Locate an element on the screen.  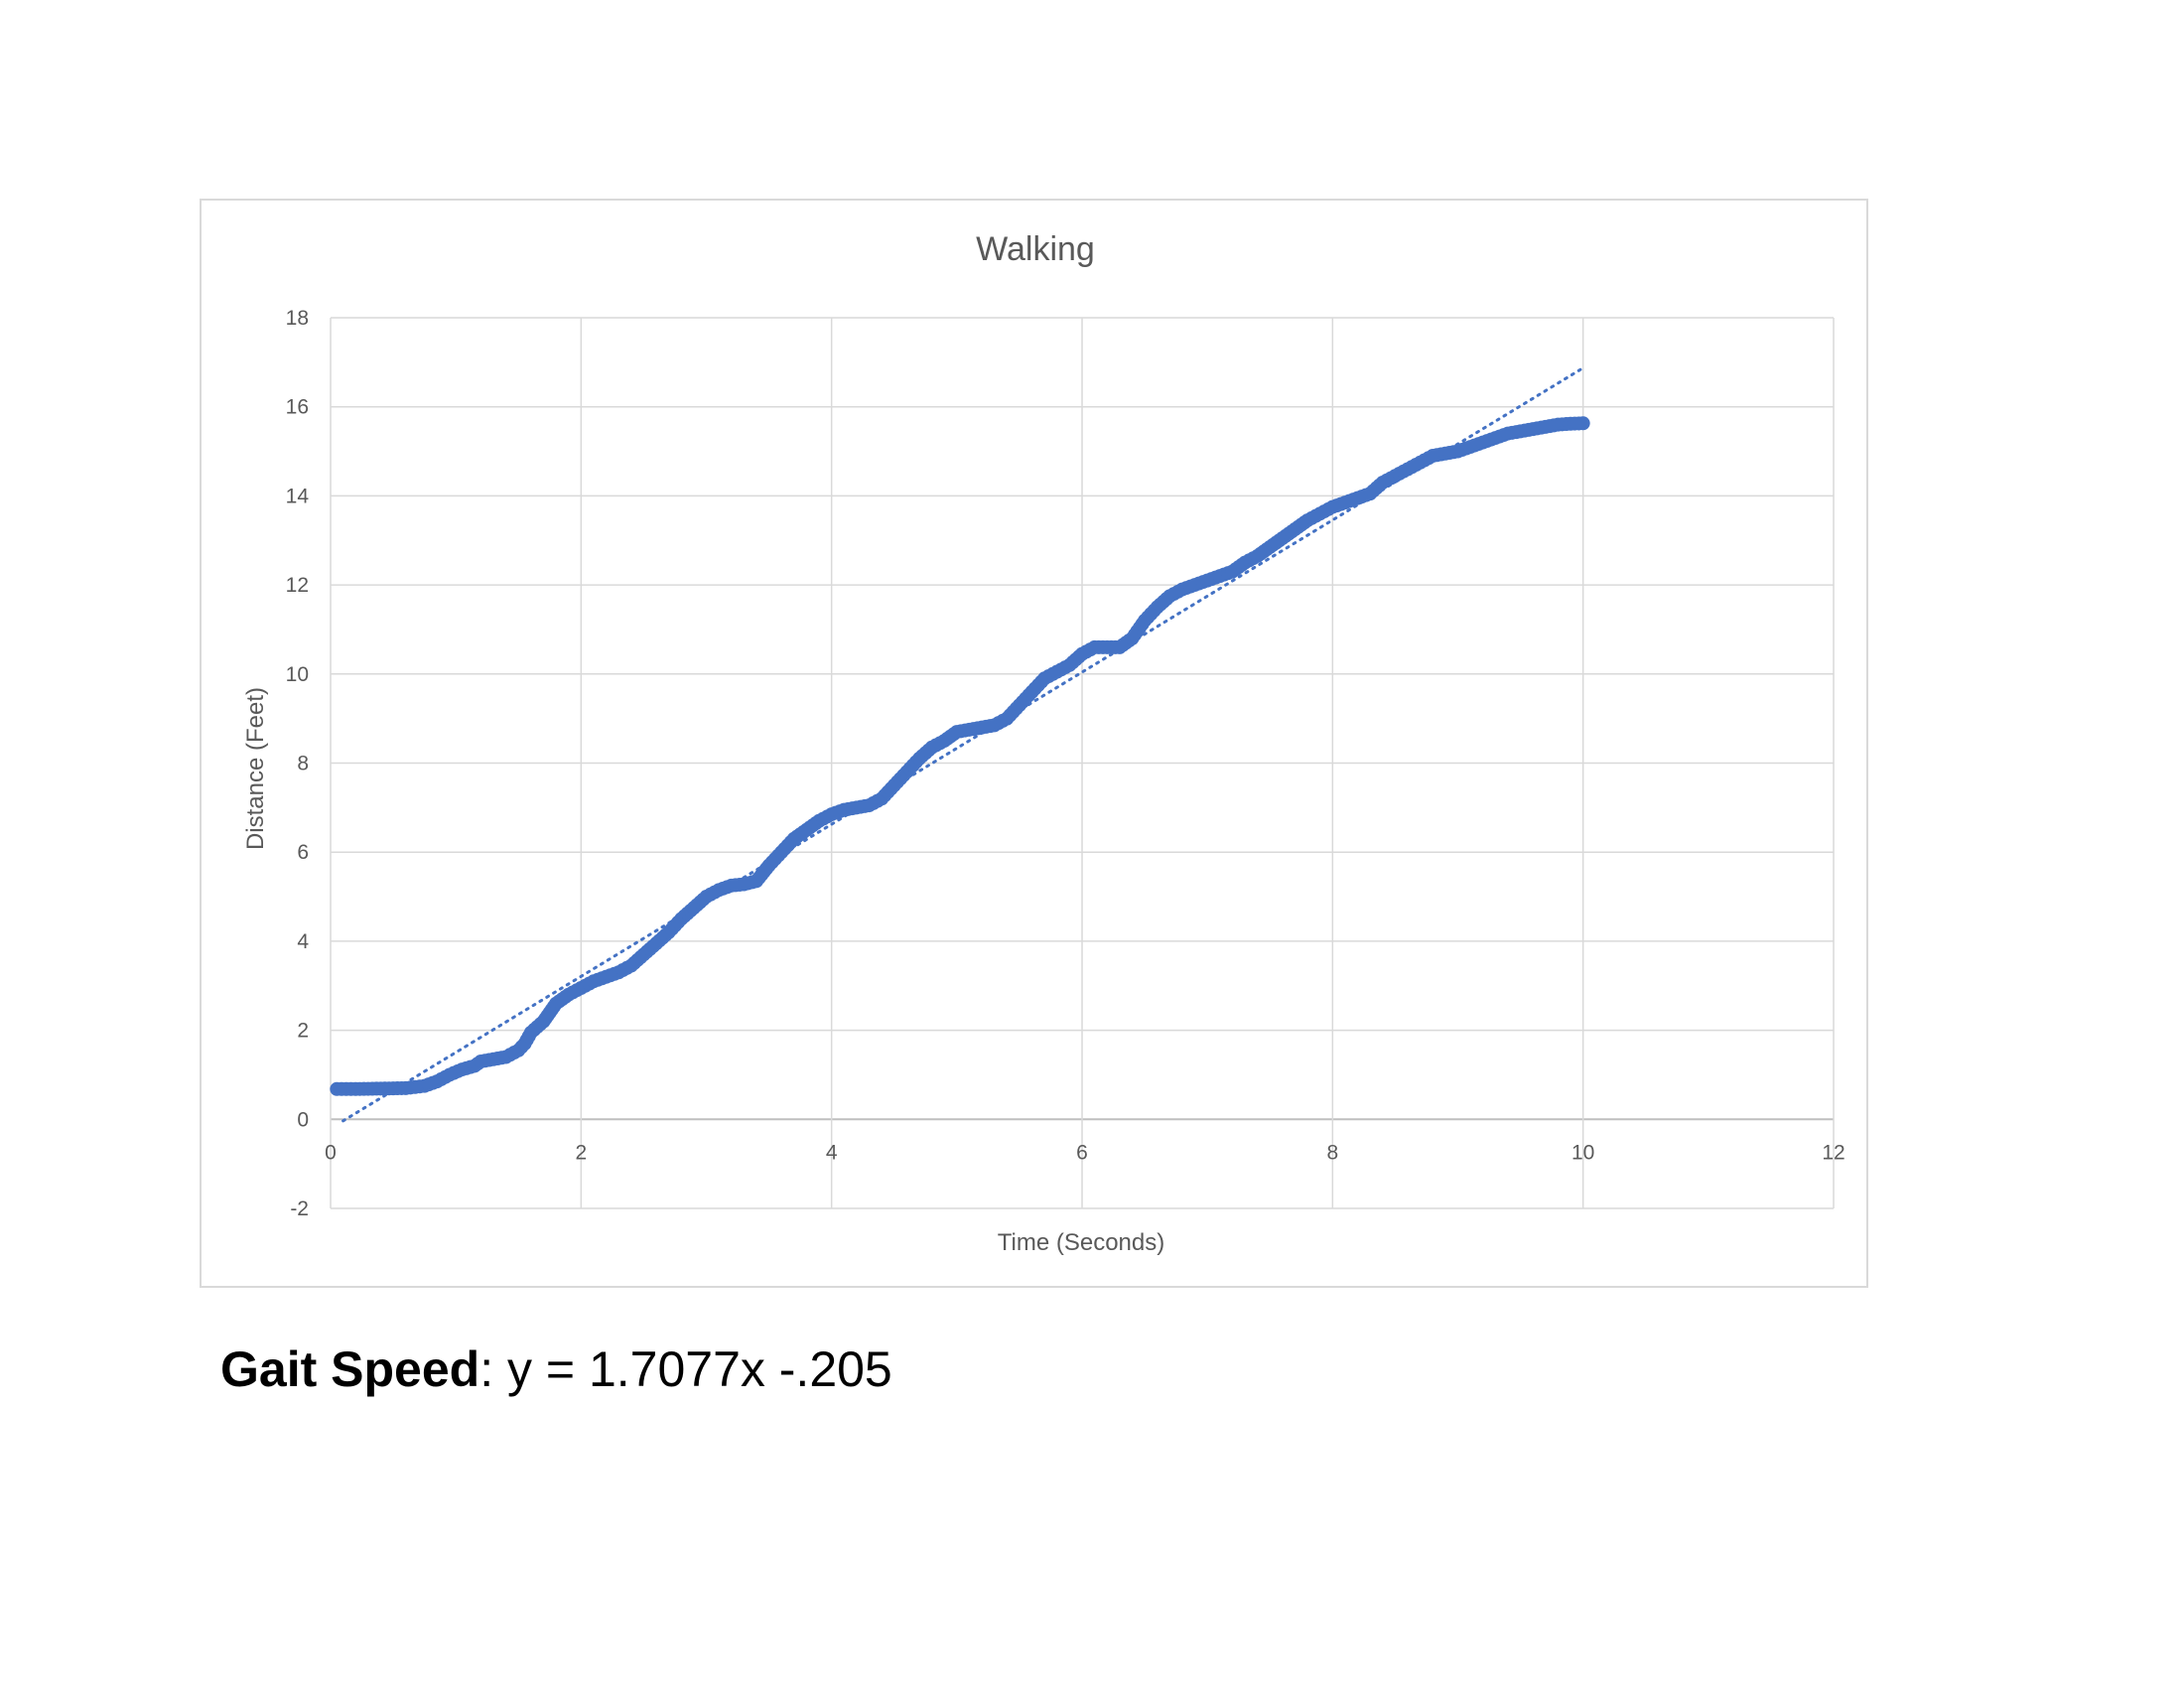
x-axis-title: Time (Seconds) is located at coordinates (1081, 1242).